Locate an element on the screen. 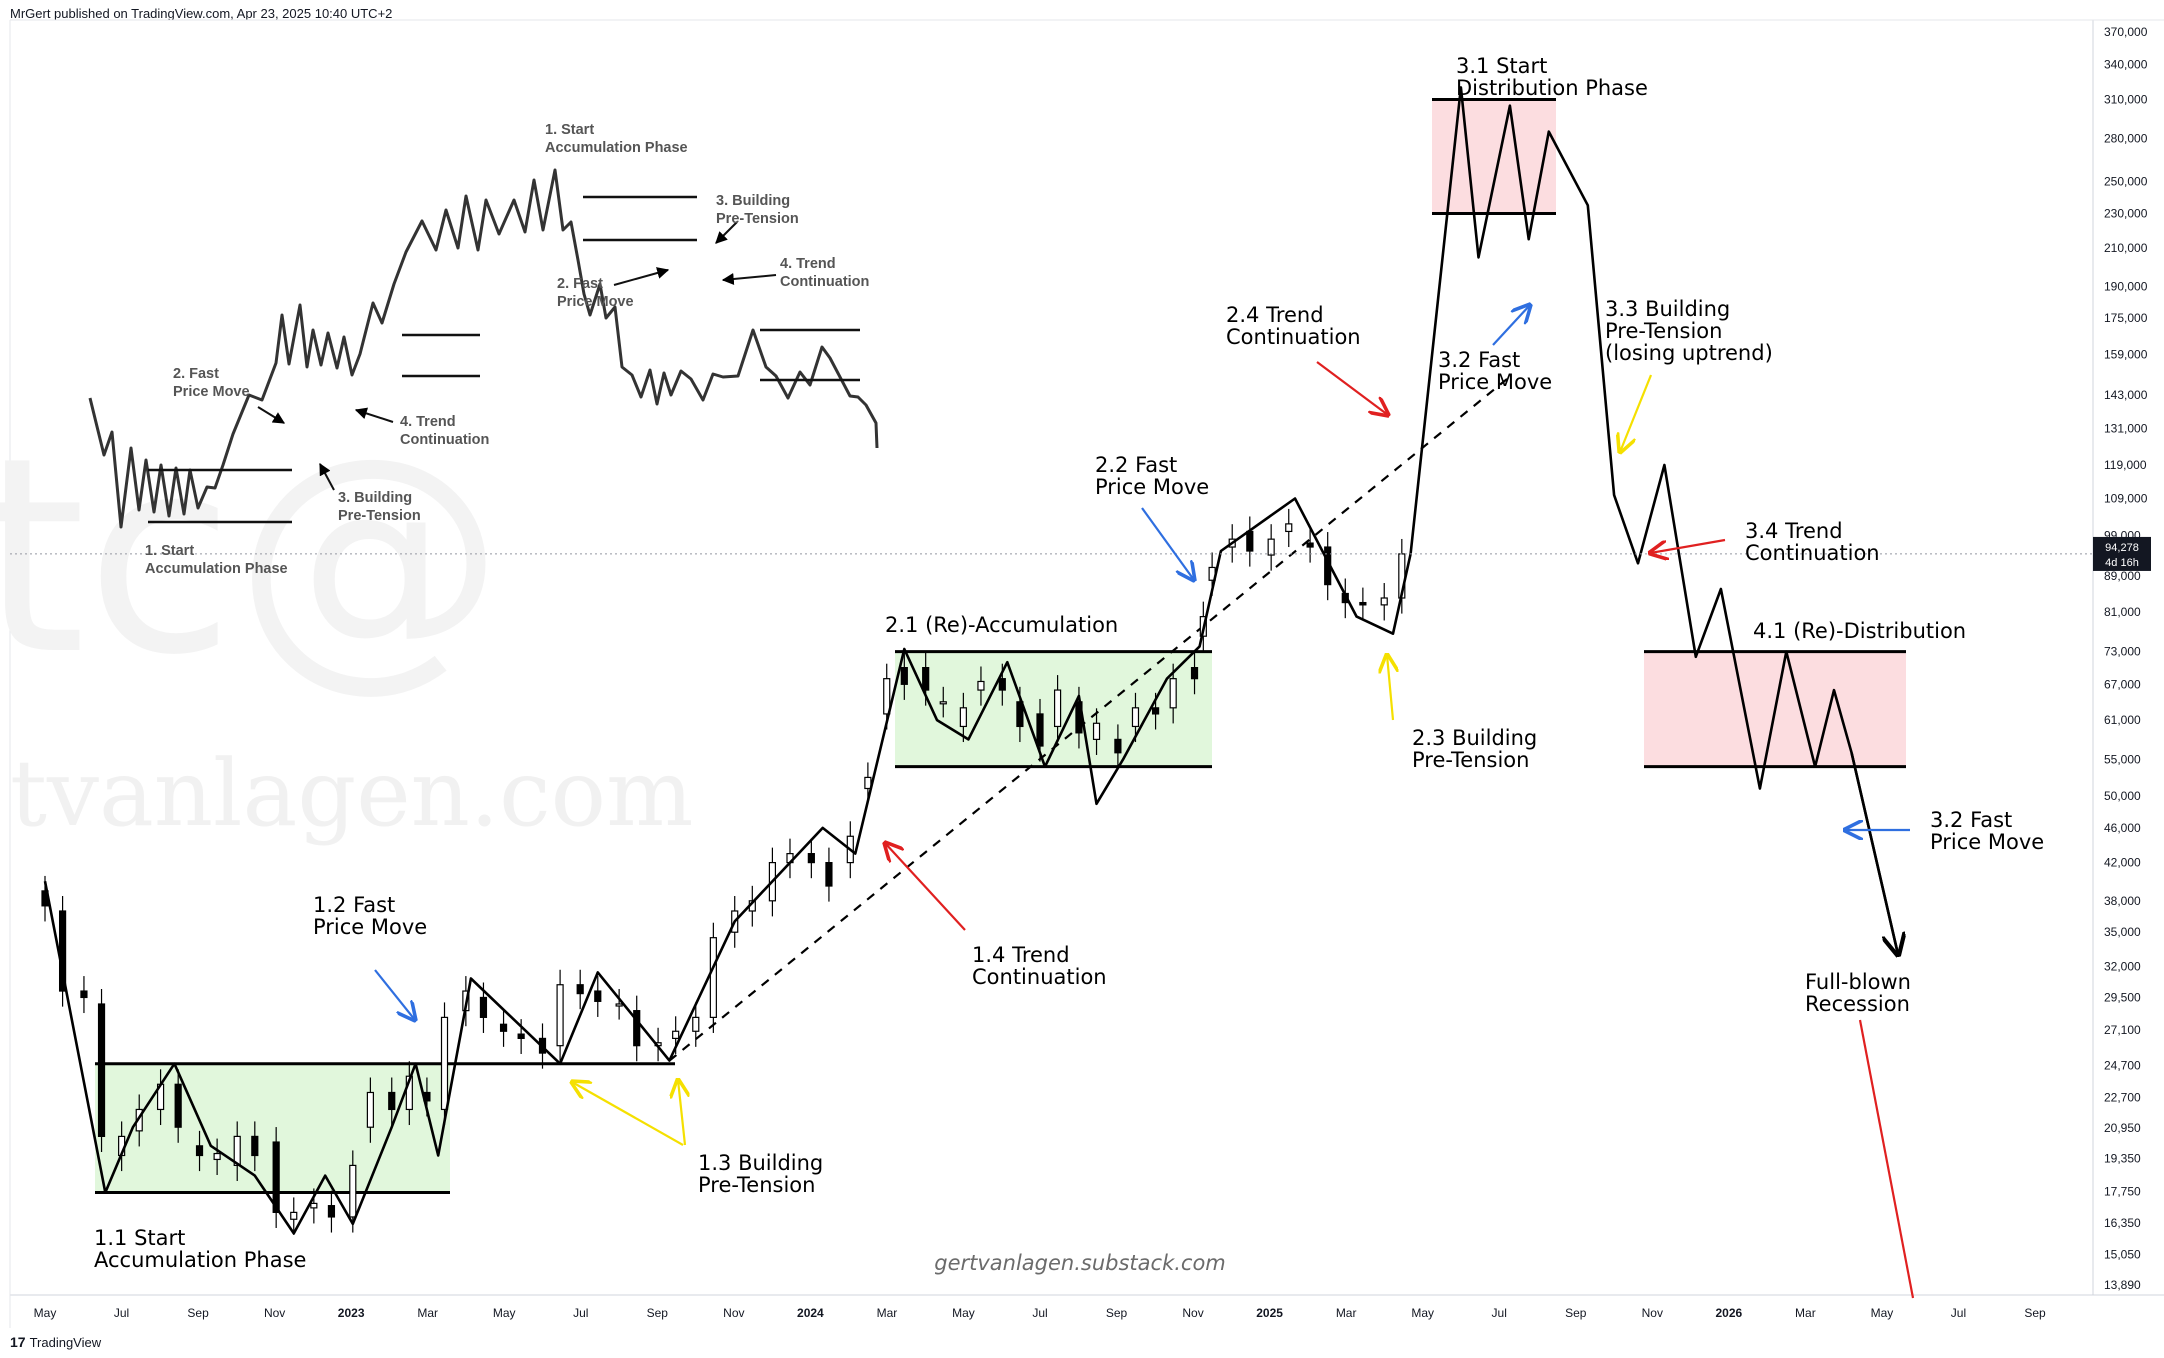 Image resolution: width=2164 pixels, height=1358 pixels. inset-path is located at coordinates (483, 348).